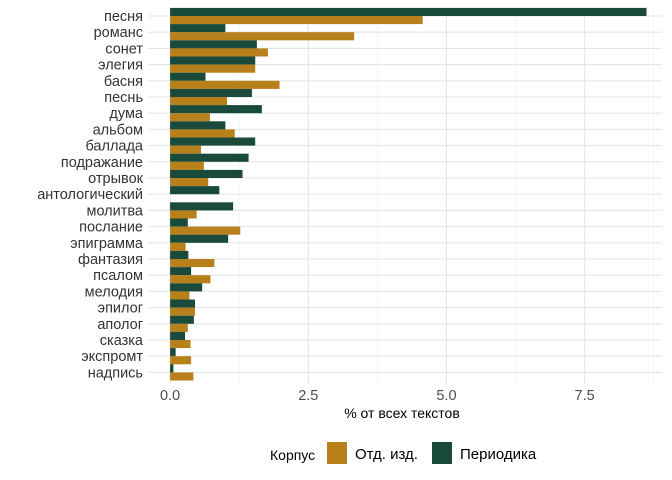  Describe the element at coordinates (118, 33) in the screenshot. I see `category-label: романс` at that location.